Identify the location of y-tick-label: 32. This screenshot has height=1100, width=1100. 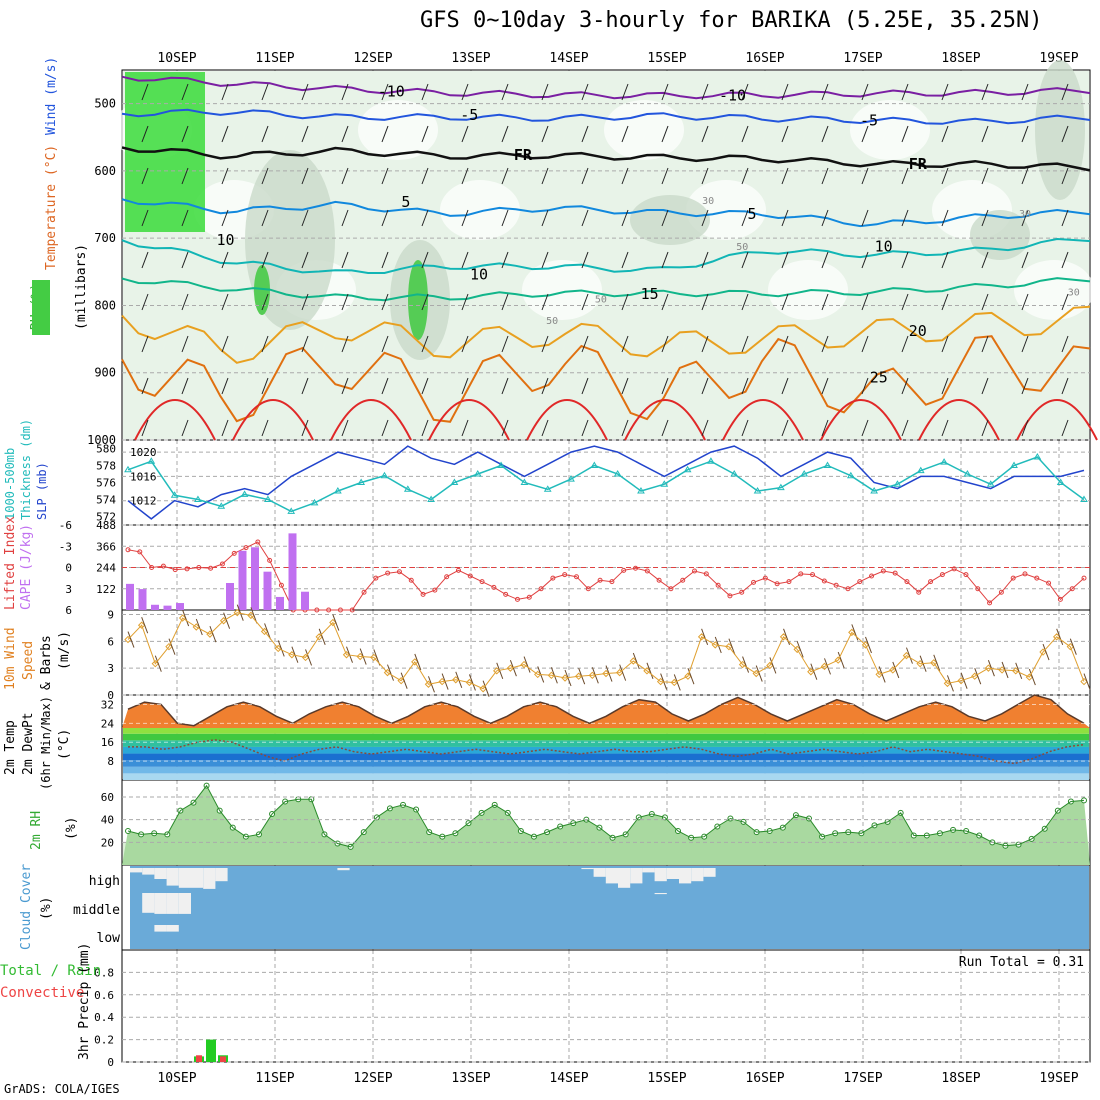
(107, 704).